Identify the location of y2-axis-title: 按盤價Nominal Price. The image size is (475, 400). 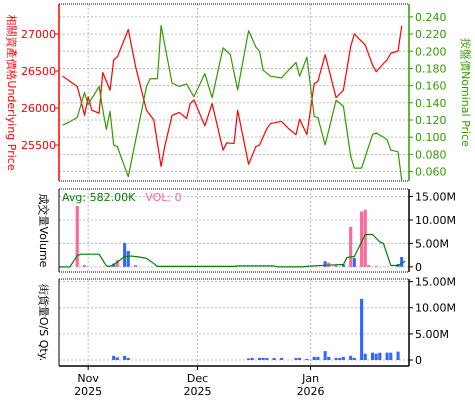
(465, 93).